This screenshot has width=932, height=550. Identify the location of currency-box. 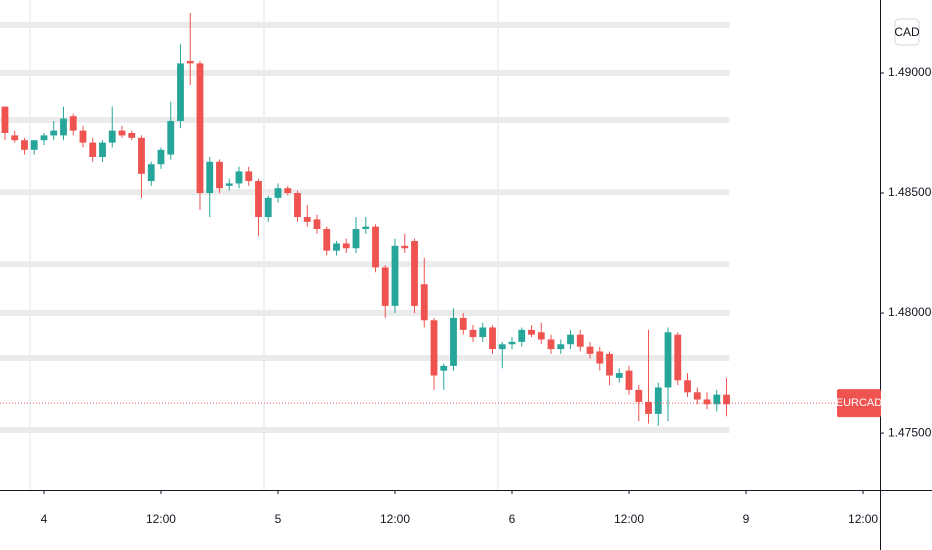
(907, 32).